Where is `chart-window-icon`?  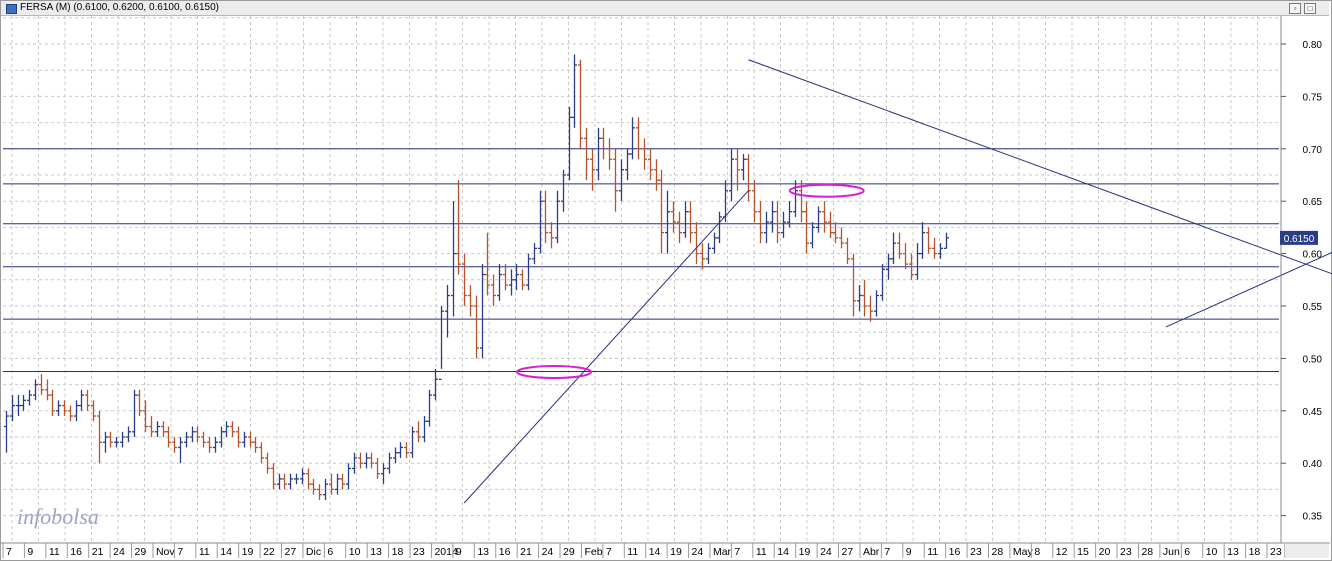
chart-window-icon is located at coordinates (11, 9).